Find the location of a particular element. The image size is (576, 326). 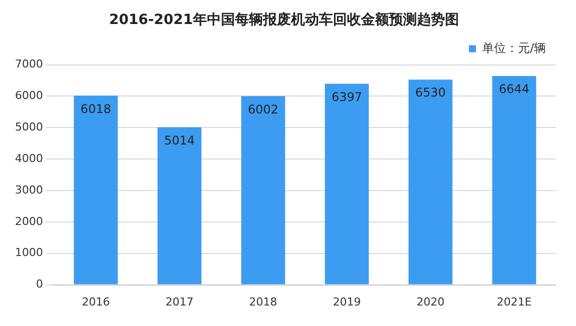

y-tick-label: 7000 is located at coordinates (28, 64).